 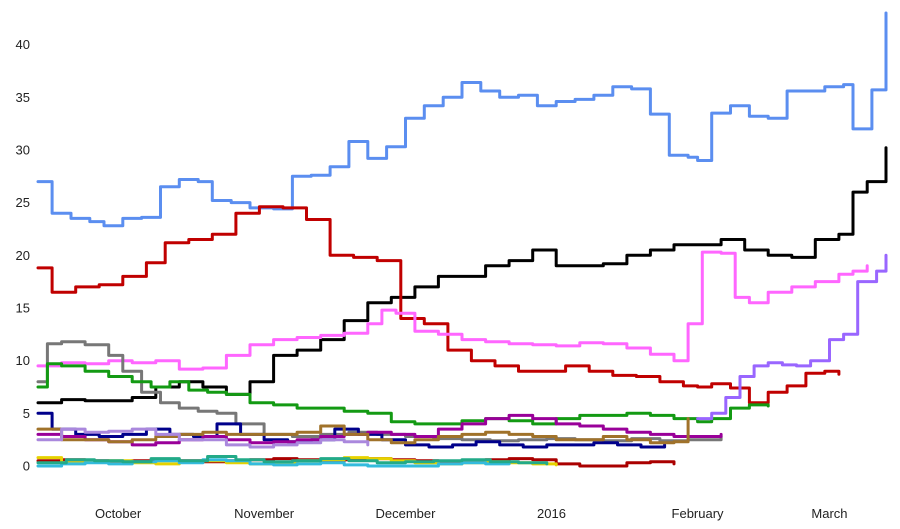 I want to click on x-tick-label: February, so click(x=698, y=513).